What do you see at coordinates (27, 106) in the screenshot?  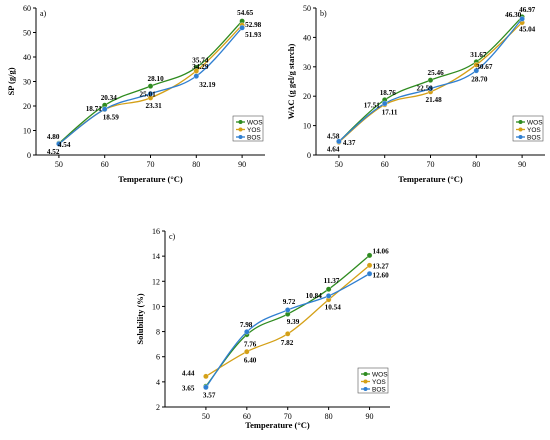 I see `y-tick-label: 20` at bounding box center [27, 106].